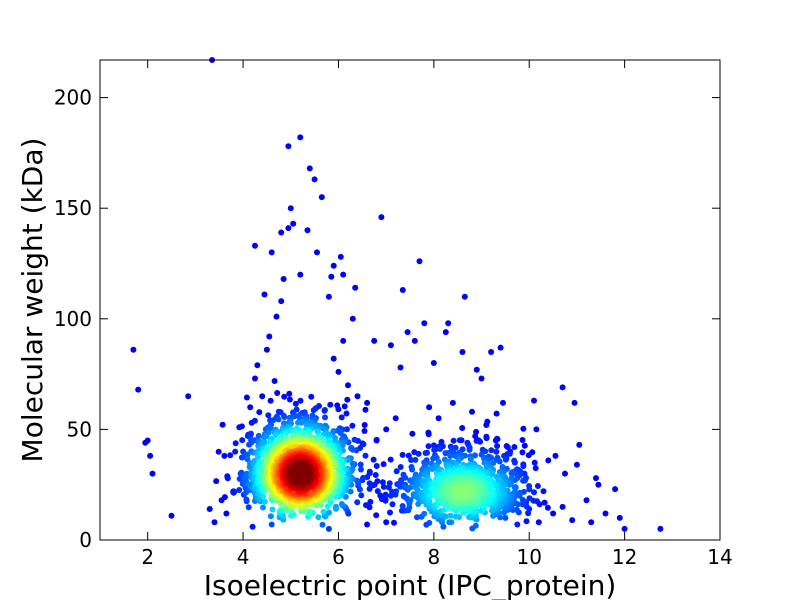  I want to click on y-axis-label: Molecular weight (kDa), so click(32, 300).